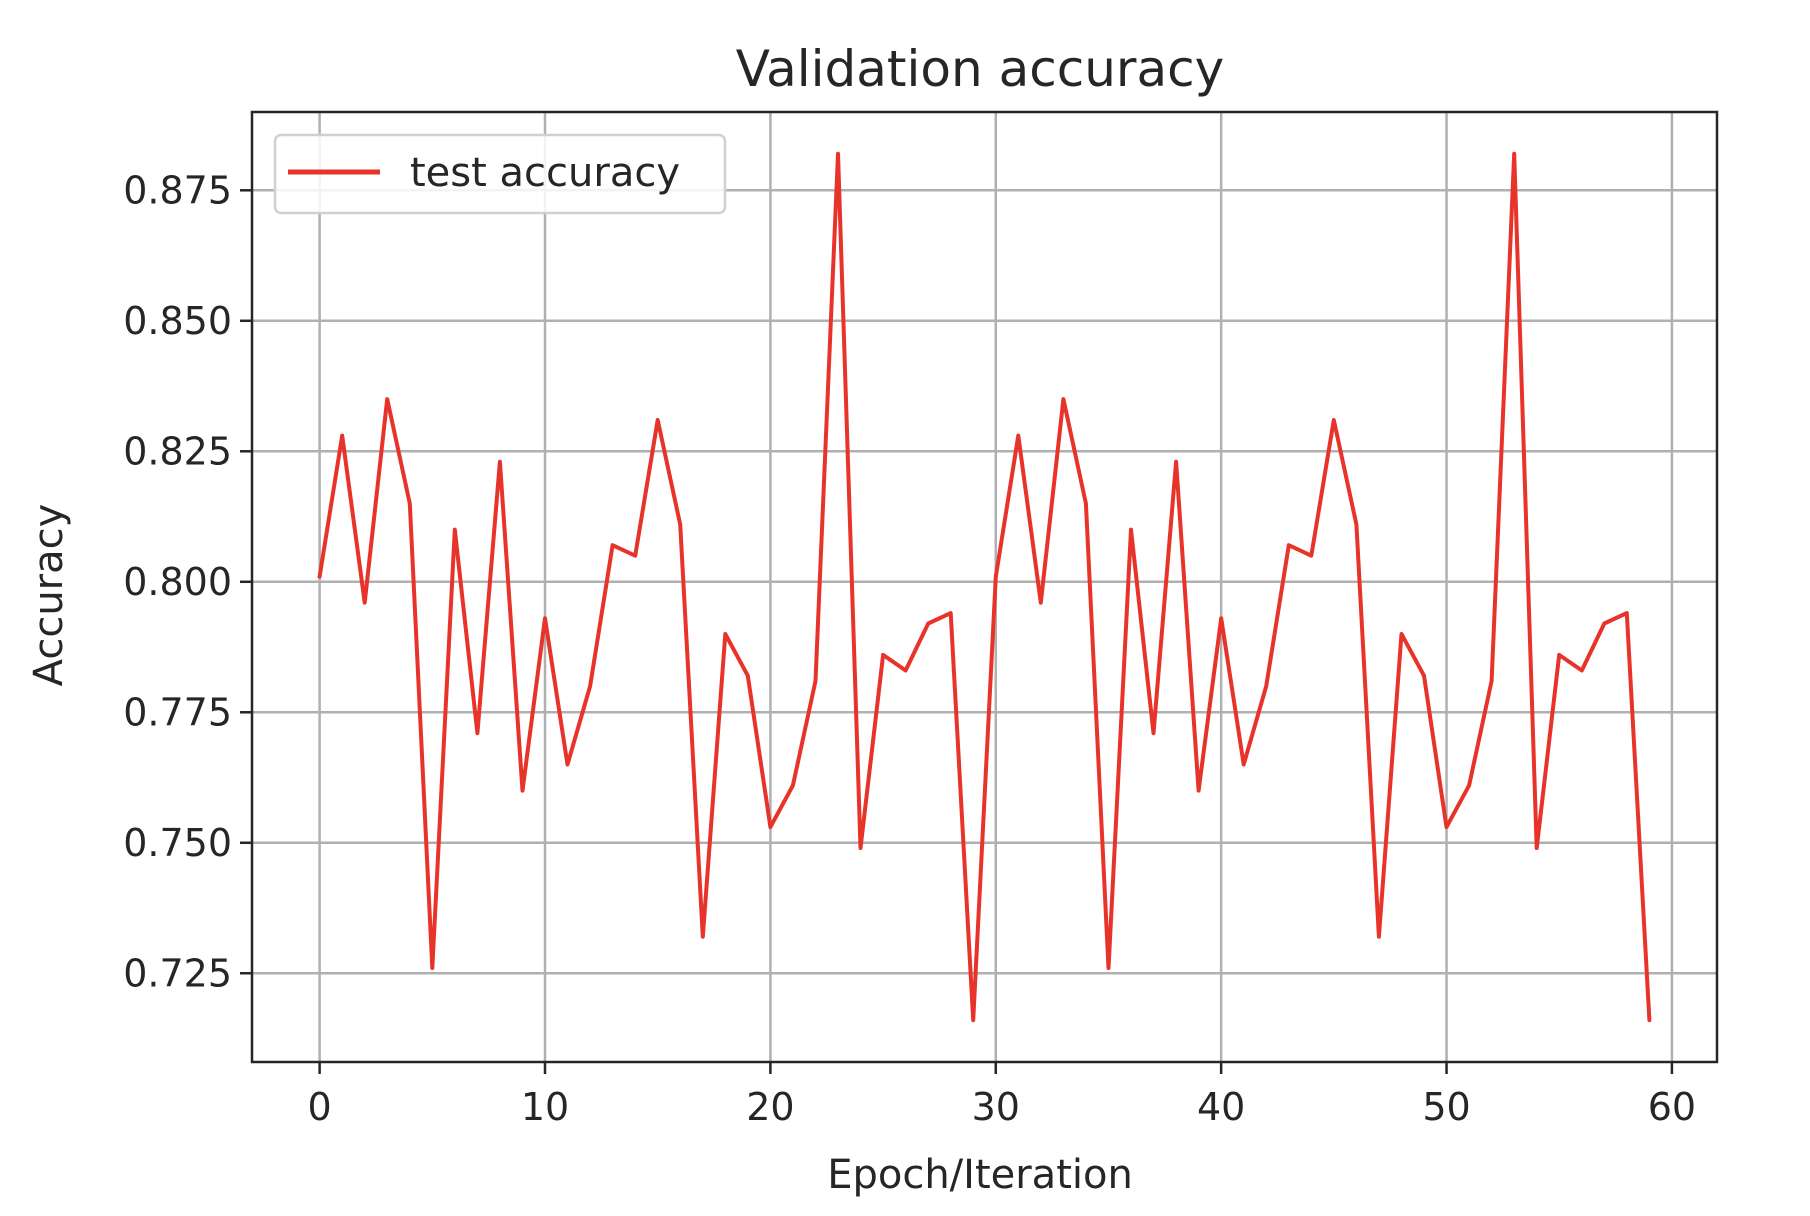 Image resolution: width=1810 pixels, height=1216 pixels. What do you see at coordinates (1672, 1107) in the screenshot?
I see `x-tick-label: 60` at bounding box center [1672, 1107].